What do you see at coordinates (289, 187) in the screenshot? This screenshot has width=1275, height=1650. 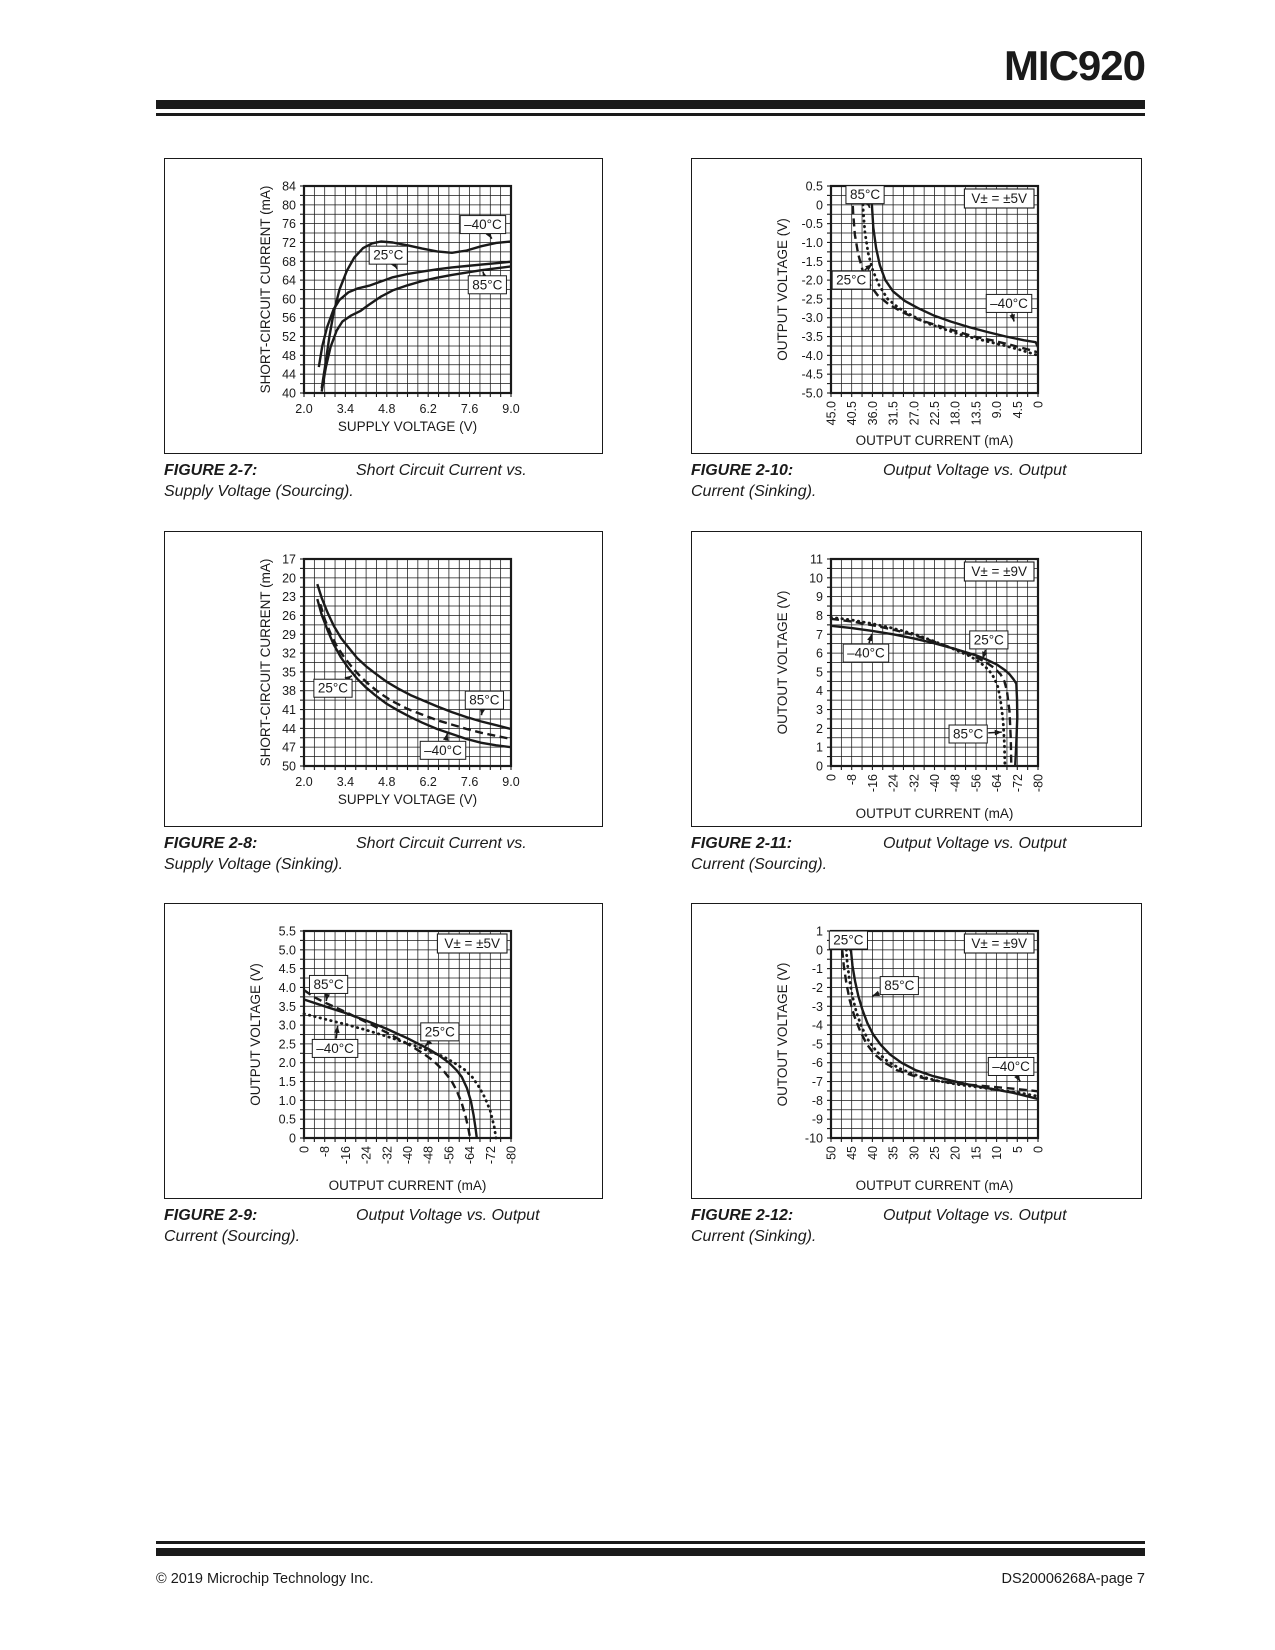 I see `svg-text: 84` at bounding box center [289, 187].